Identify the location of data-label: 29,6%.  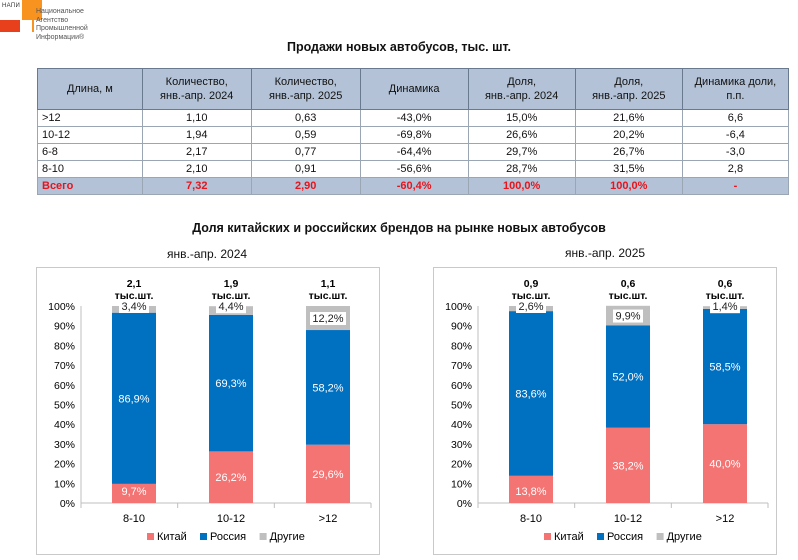
(327, 475).